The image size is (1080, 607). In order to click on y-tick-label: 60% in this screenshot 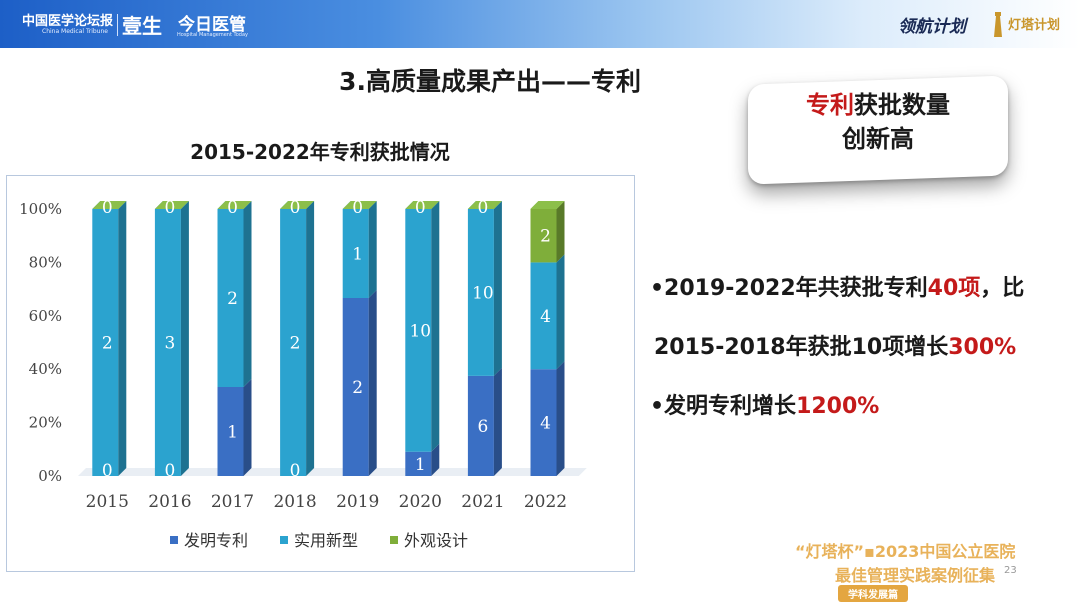, I will do `click(45, 316)`.